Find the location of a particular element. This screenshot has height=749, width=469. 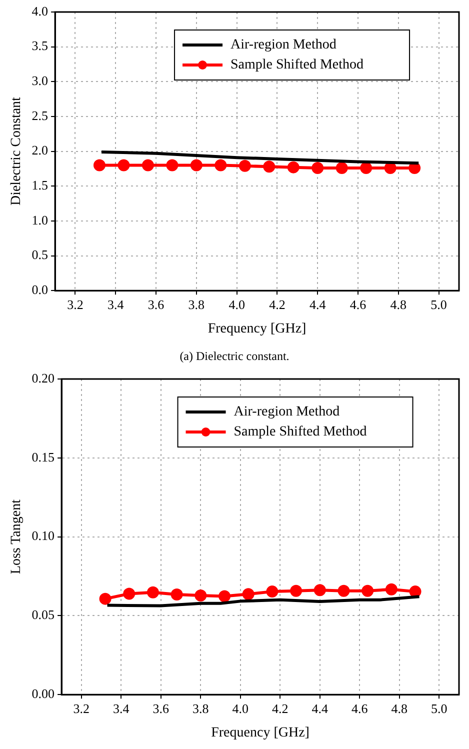

y-tick-label: 0.5 is located at coordinates (40, 254).